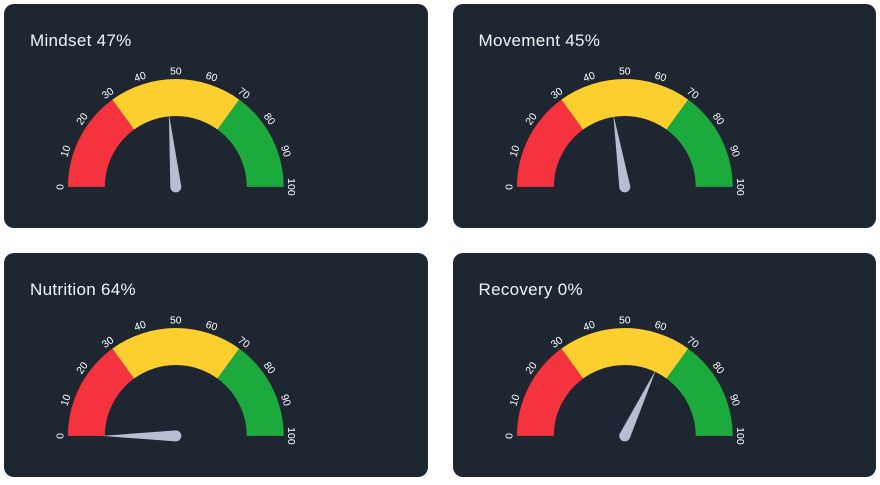  What do you see at coordinates (530, 289) in the screenshot?
I see `card-title-recovery: Recovery 0%` at bounding box center [530, 289].